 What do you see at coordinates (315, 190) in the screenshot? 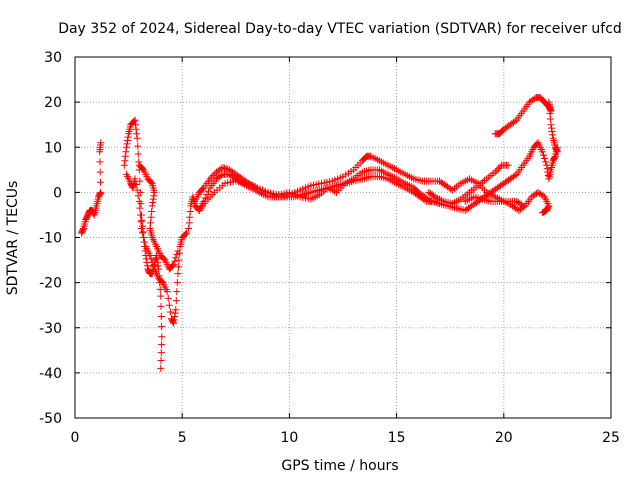
I see `series-track-g` at bounding box center [315, 190].